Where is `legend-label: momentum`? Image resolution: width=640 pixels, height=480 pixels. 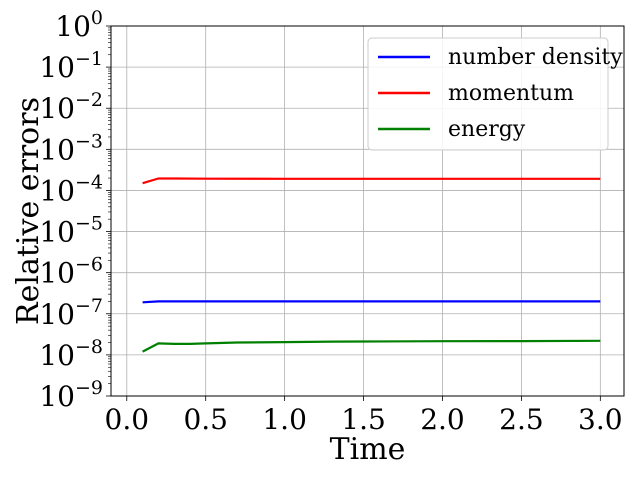
legend-label: momentum is located at coordinates (511, 93).